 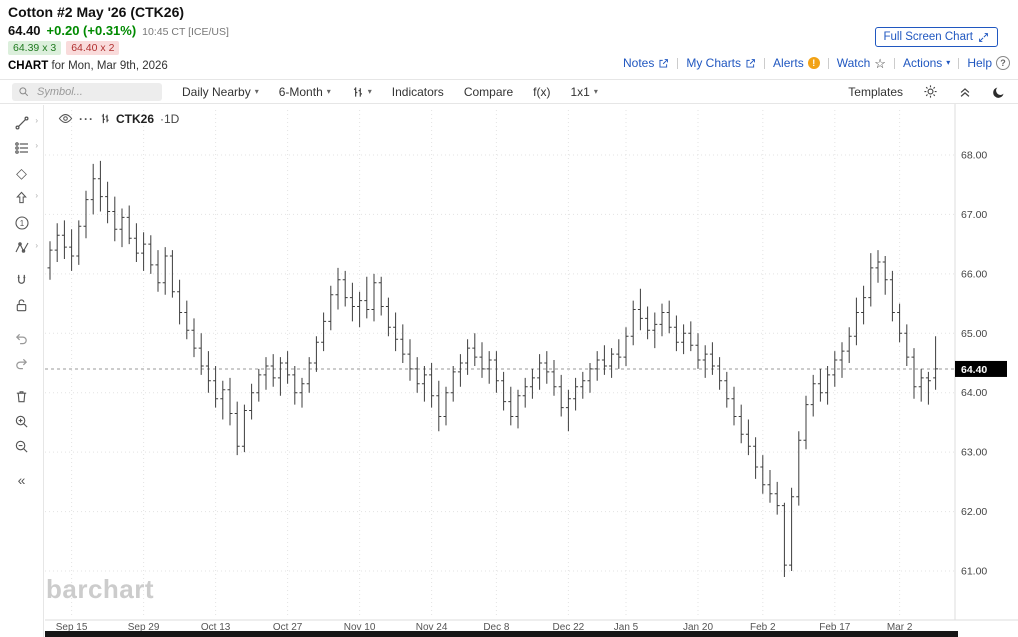 I want to click on x-axis-label: Oct 27, so click(x=288, y=627).